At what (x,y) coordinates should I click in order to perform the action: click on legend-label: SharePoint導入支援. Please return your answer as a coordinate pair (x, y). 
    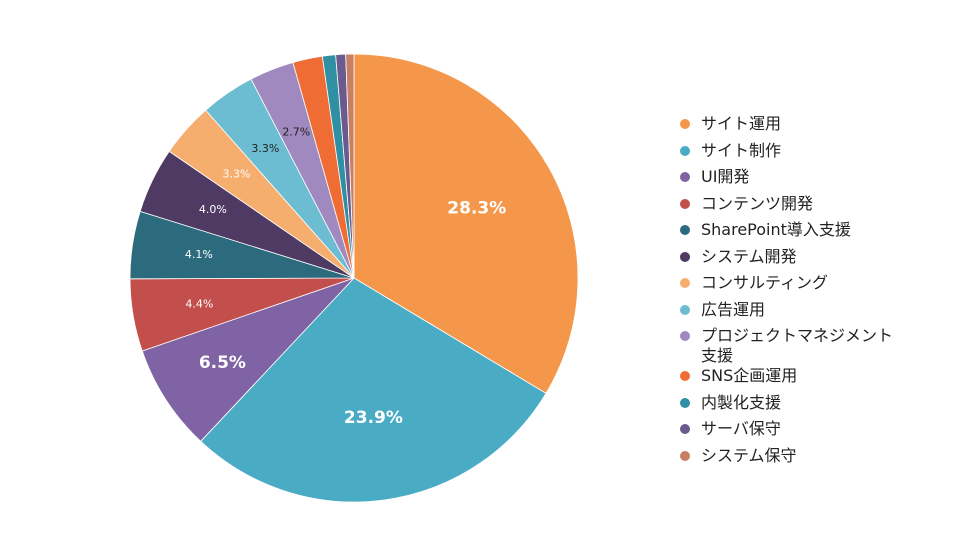
    Looking at the image, I should click on (776, 229).